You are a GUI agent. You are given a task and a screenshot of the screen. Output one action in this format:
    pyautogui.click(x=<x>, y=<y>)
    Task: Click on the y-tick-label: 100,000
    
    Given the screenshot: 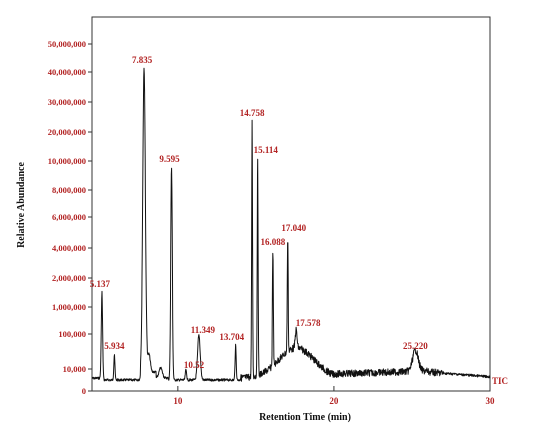 What is the action you would take?
    pyautogui.click(x=72, y=334)
    